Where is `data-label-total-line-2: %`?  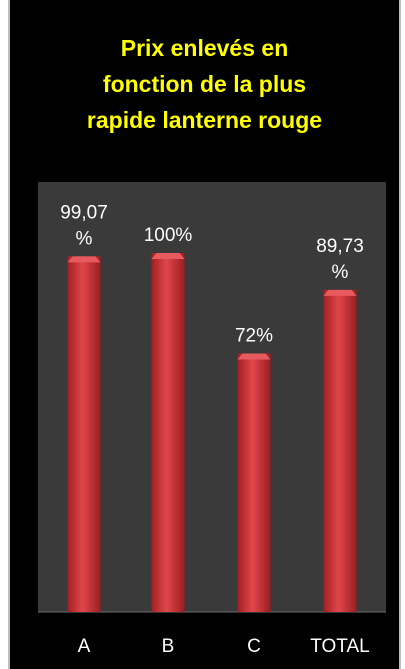
data-label-total-line-2: % is located at coordinates (340, 272).